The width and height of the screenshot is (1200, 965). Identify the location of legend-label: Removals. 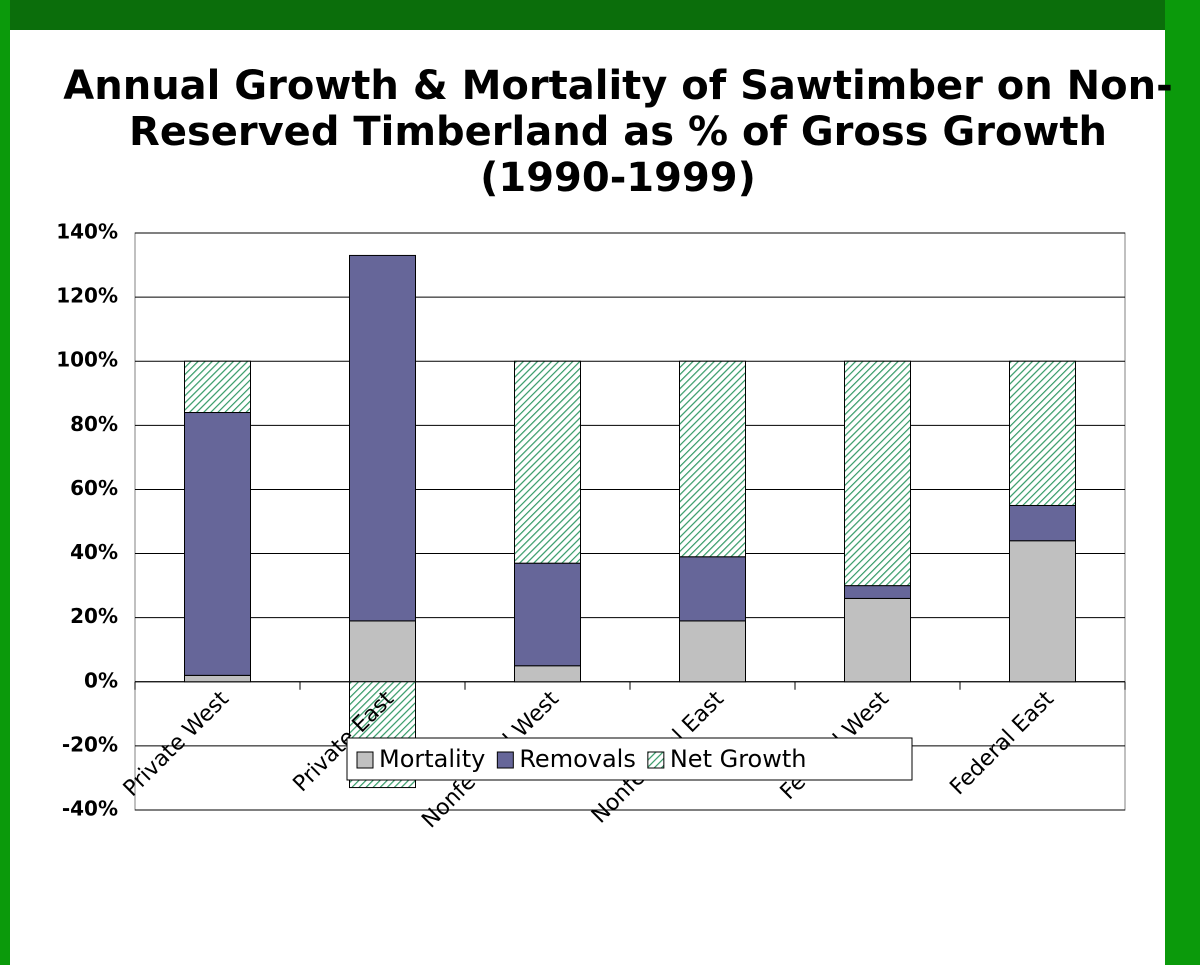
(577, 759).